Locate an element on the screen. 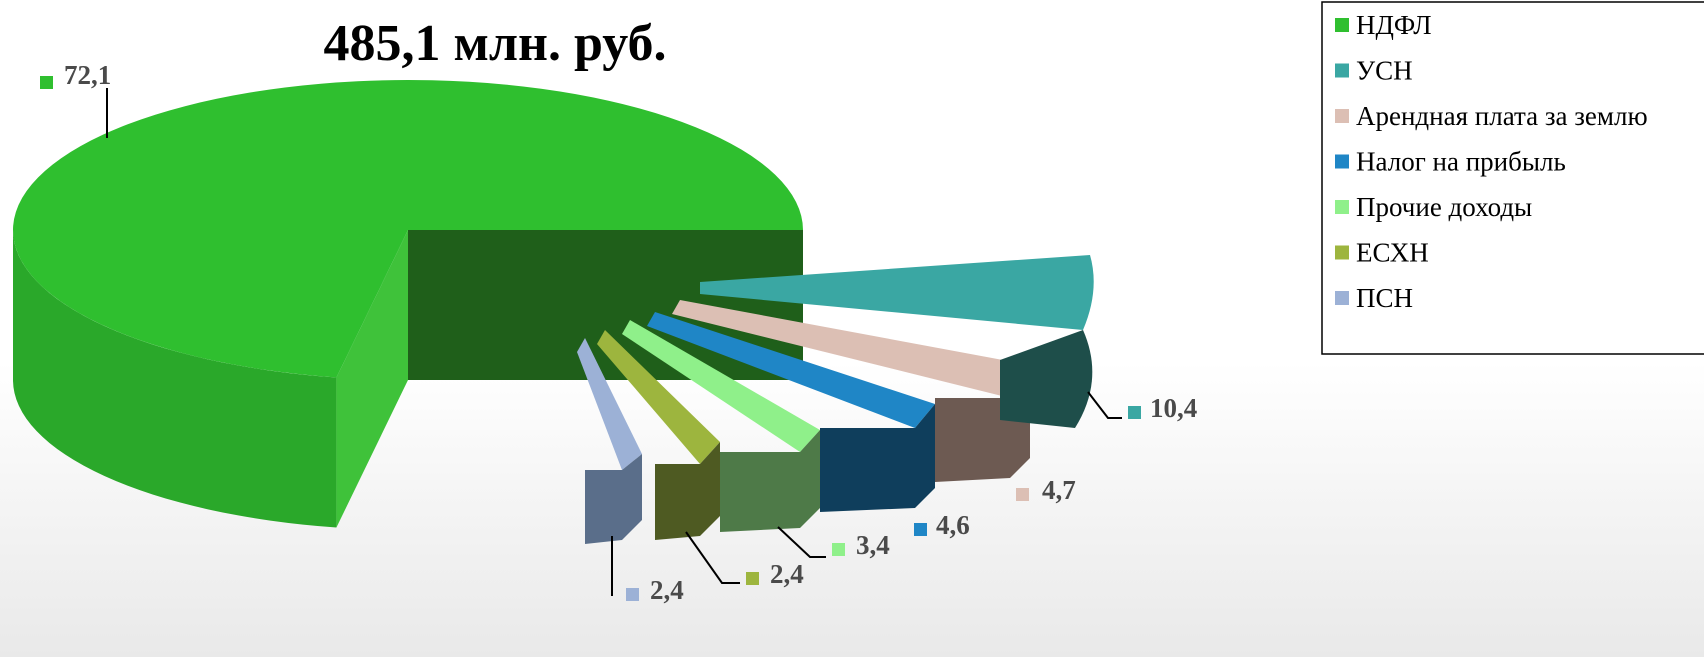  data-label-5: 3,4 is located at coordinates (833, 543).